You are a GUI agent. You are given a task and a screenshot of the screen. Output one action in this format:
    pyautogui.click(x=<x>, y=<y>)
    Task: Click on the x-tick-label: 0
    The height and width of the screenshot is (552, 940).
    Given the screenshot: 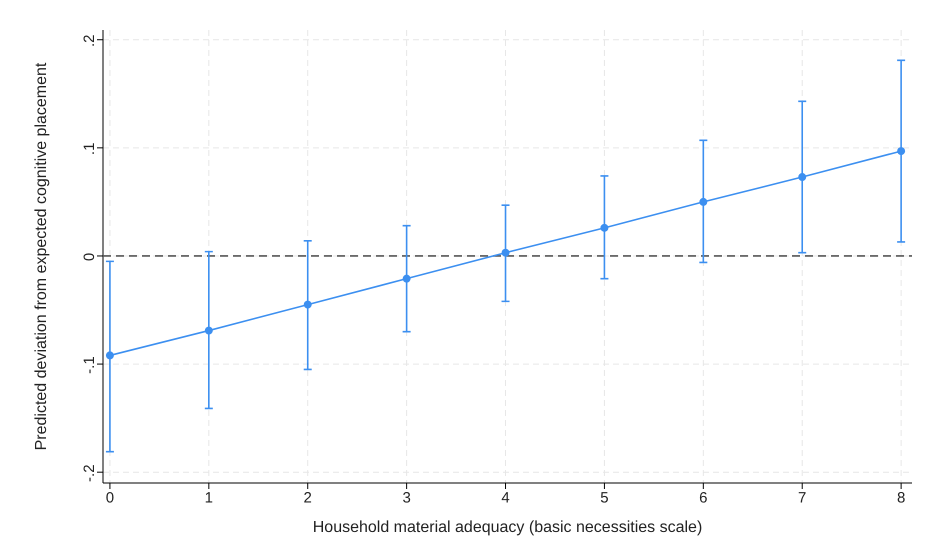 What is the action you would take?
    pyautogui.click(x=110, y=498)
    